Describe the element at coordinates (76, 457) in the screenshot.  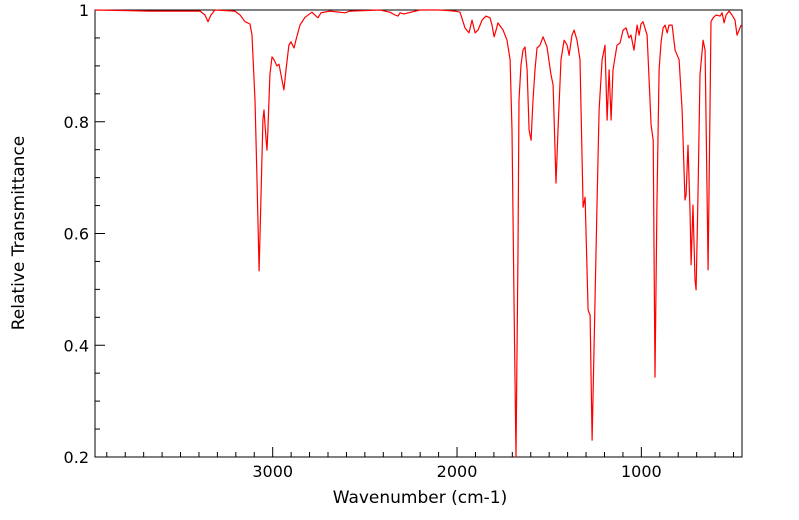
I see `y-tick-label: 0.2` at that location.